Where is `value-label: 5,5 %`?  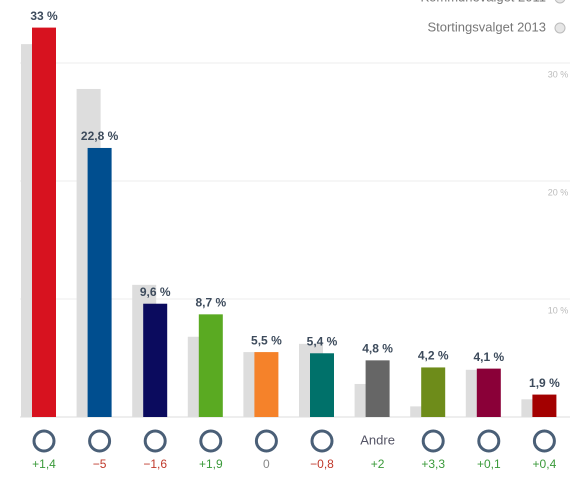
value-label: 5,5 % is located at coordinates (266, 340).